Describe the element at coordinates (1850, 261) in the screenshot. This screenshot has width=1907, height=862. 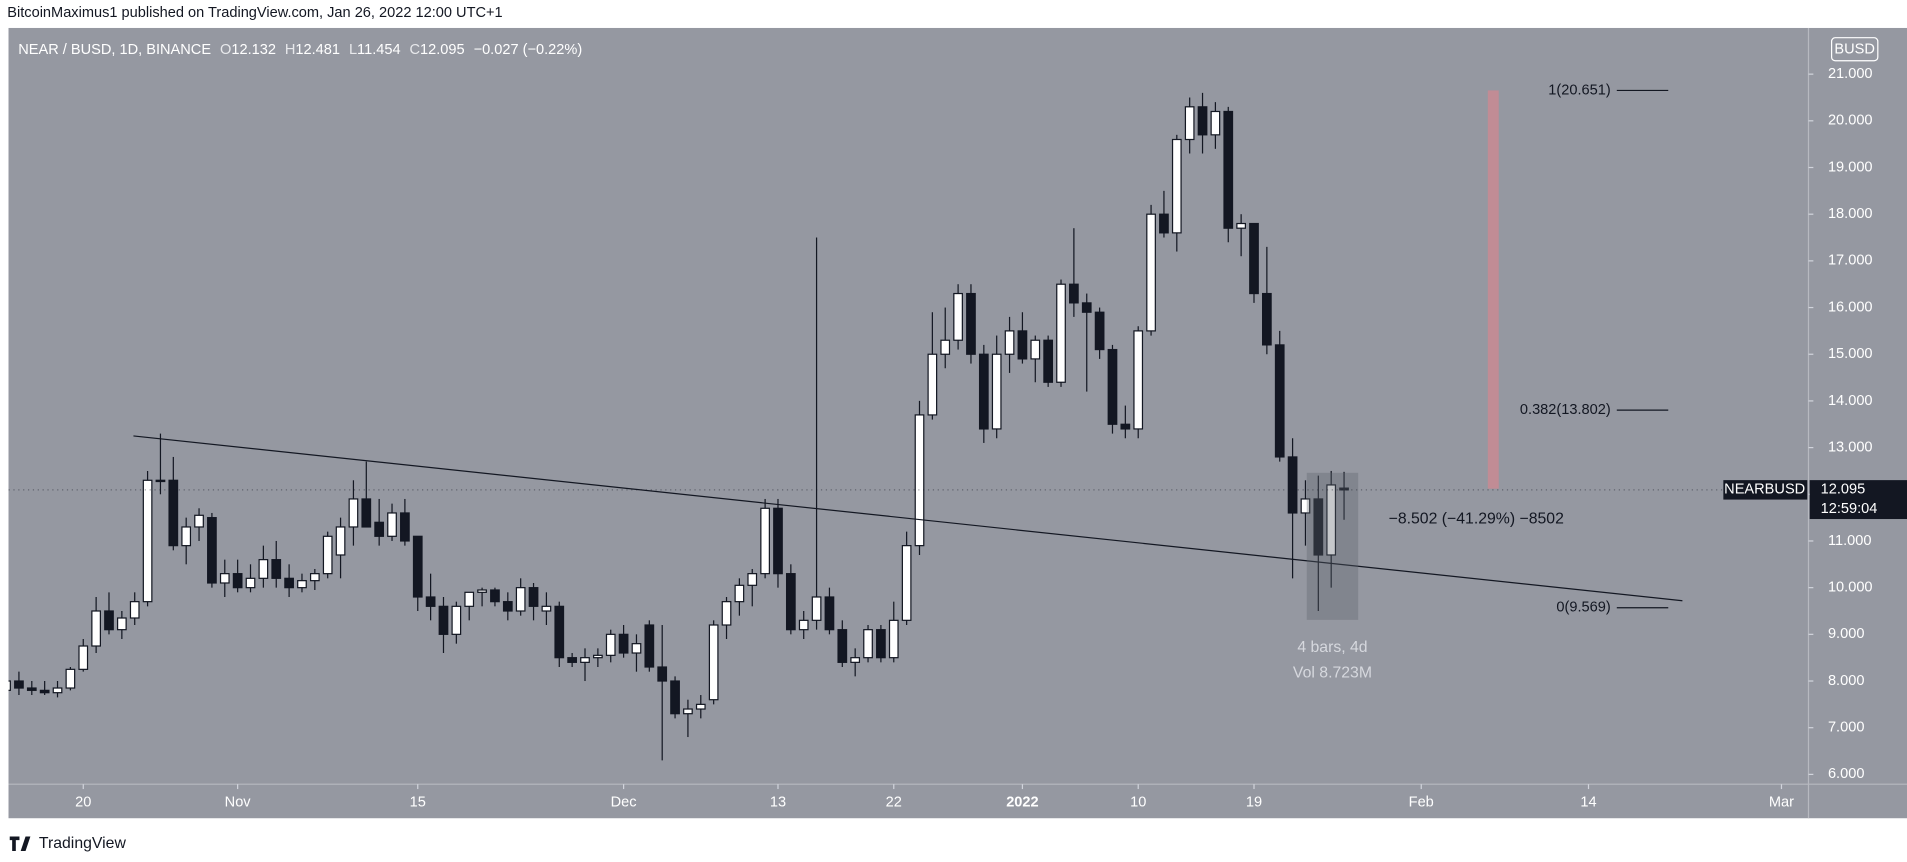
I see `y-tick-label: 17.000` at that location.